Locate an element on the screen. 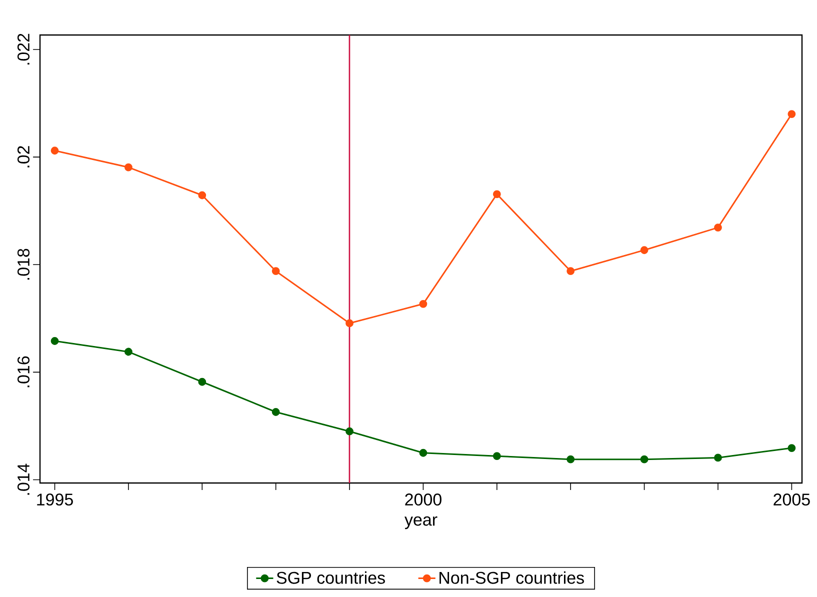 The width and height of the screenshot is (817, 597). legend-label: Non-SGP countries is located at coordinates (512, 577).